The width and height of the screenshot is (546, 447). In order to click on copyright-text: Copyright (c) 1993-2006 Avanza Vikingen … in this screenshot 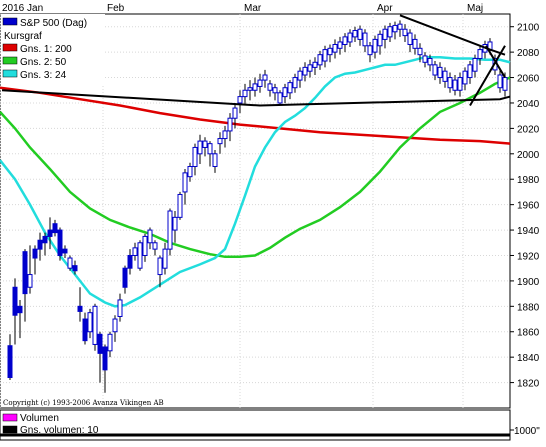, I will do `click(83, 403)`.